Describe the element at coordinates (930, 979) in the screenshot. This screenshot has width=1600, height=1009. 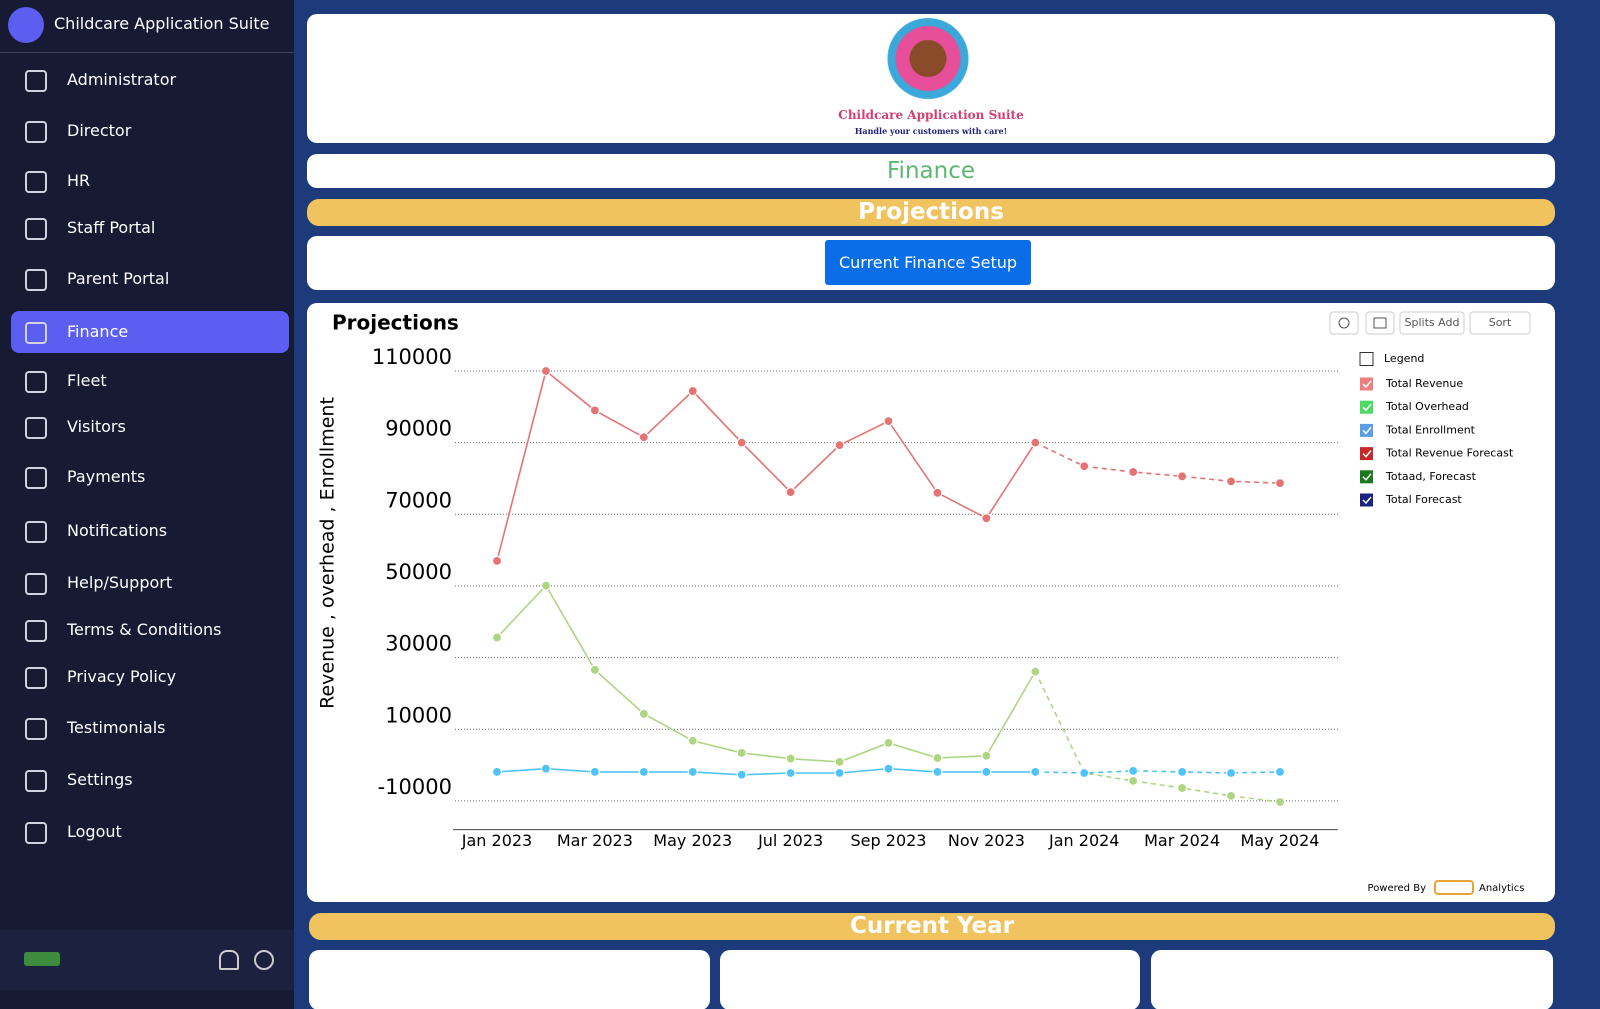
I see `summary-card` at that location.